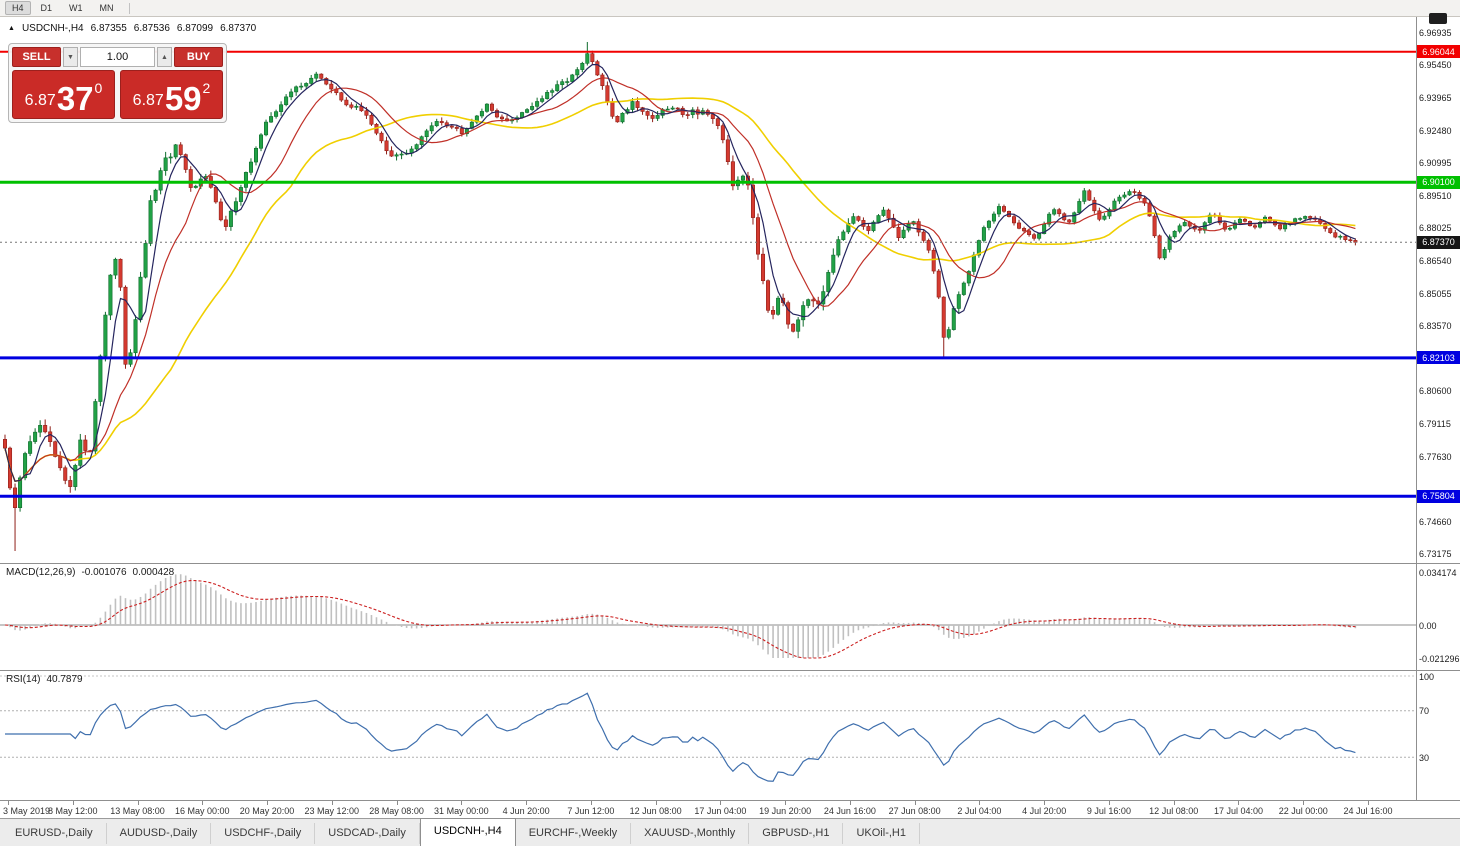 The height and width of the screenshot is (846, 1460). I want to click on time-label: 24 Jul 16:00, so click(1368, 811).